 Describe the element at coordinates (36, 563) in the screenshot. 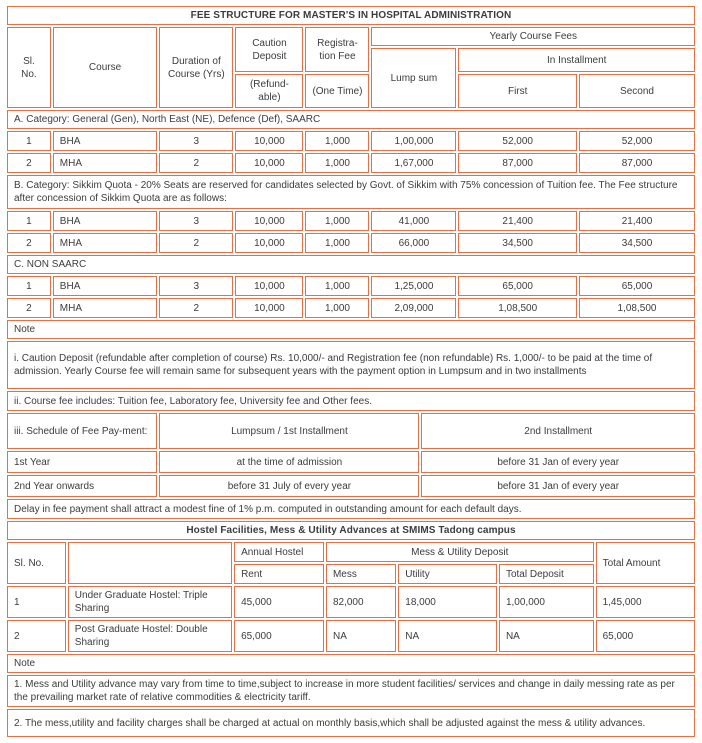

I see `hostel-header-sl-no: Sl. No.` at that location.